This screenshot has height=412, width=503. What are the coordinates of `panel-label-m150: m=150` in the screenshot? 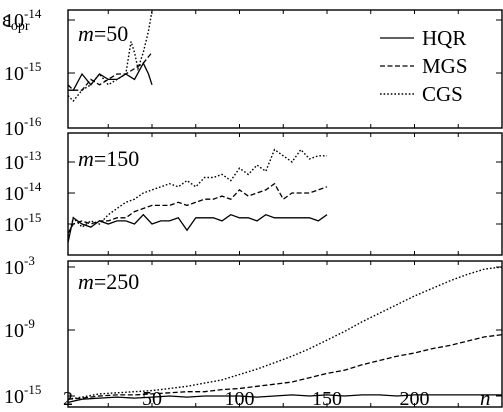 It's located at (108, 158).